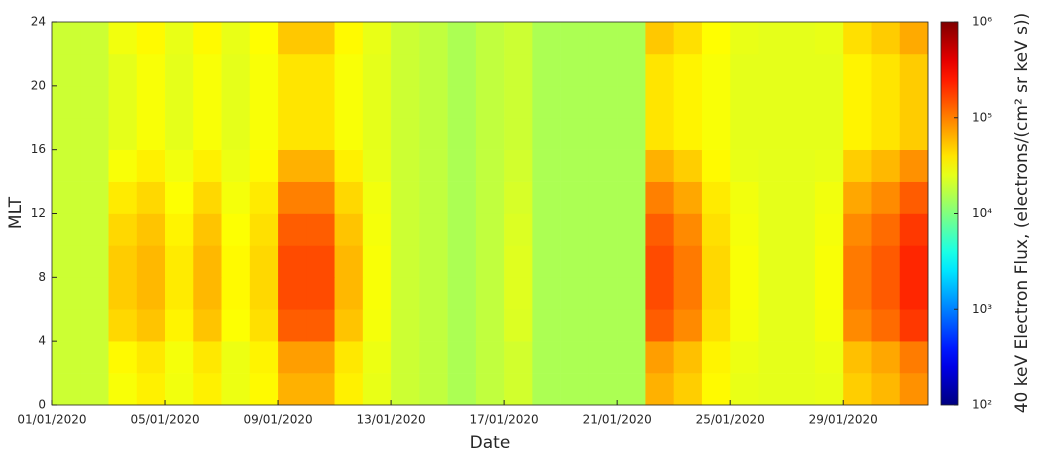 This screenshot has height=450, width=1050. What do you see at coordinates (16, 212) in the screenshot?
I see `y-axis-label: MLT` at bounding box center [16, 212].